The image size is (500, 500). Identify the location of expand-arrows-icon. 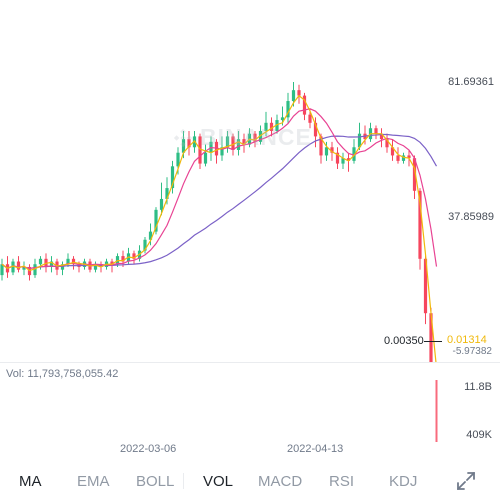
(466, 481).